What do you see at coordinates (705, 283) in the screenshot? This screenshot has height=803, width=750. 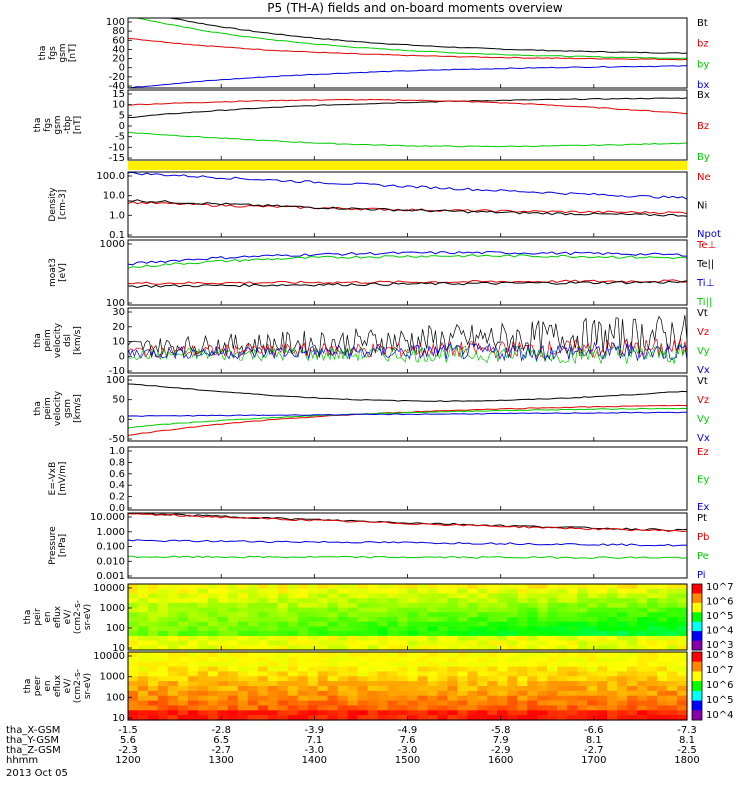 I see `legend-ti: Ti⊥` at bounding box center [705, 283].